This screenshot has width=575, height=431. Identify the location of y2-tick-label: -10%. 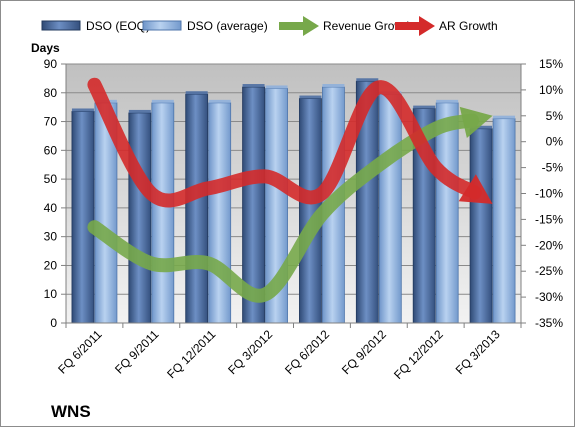
(549, 194).